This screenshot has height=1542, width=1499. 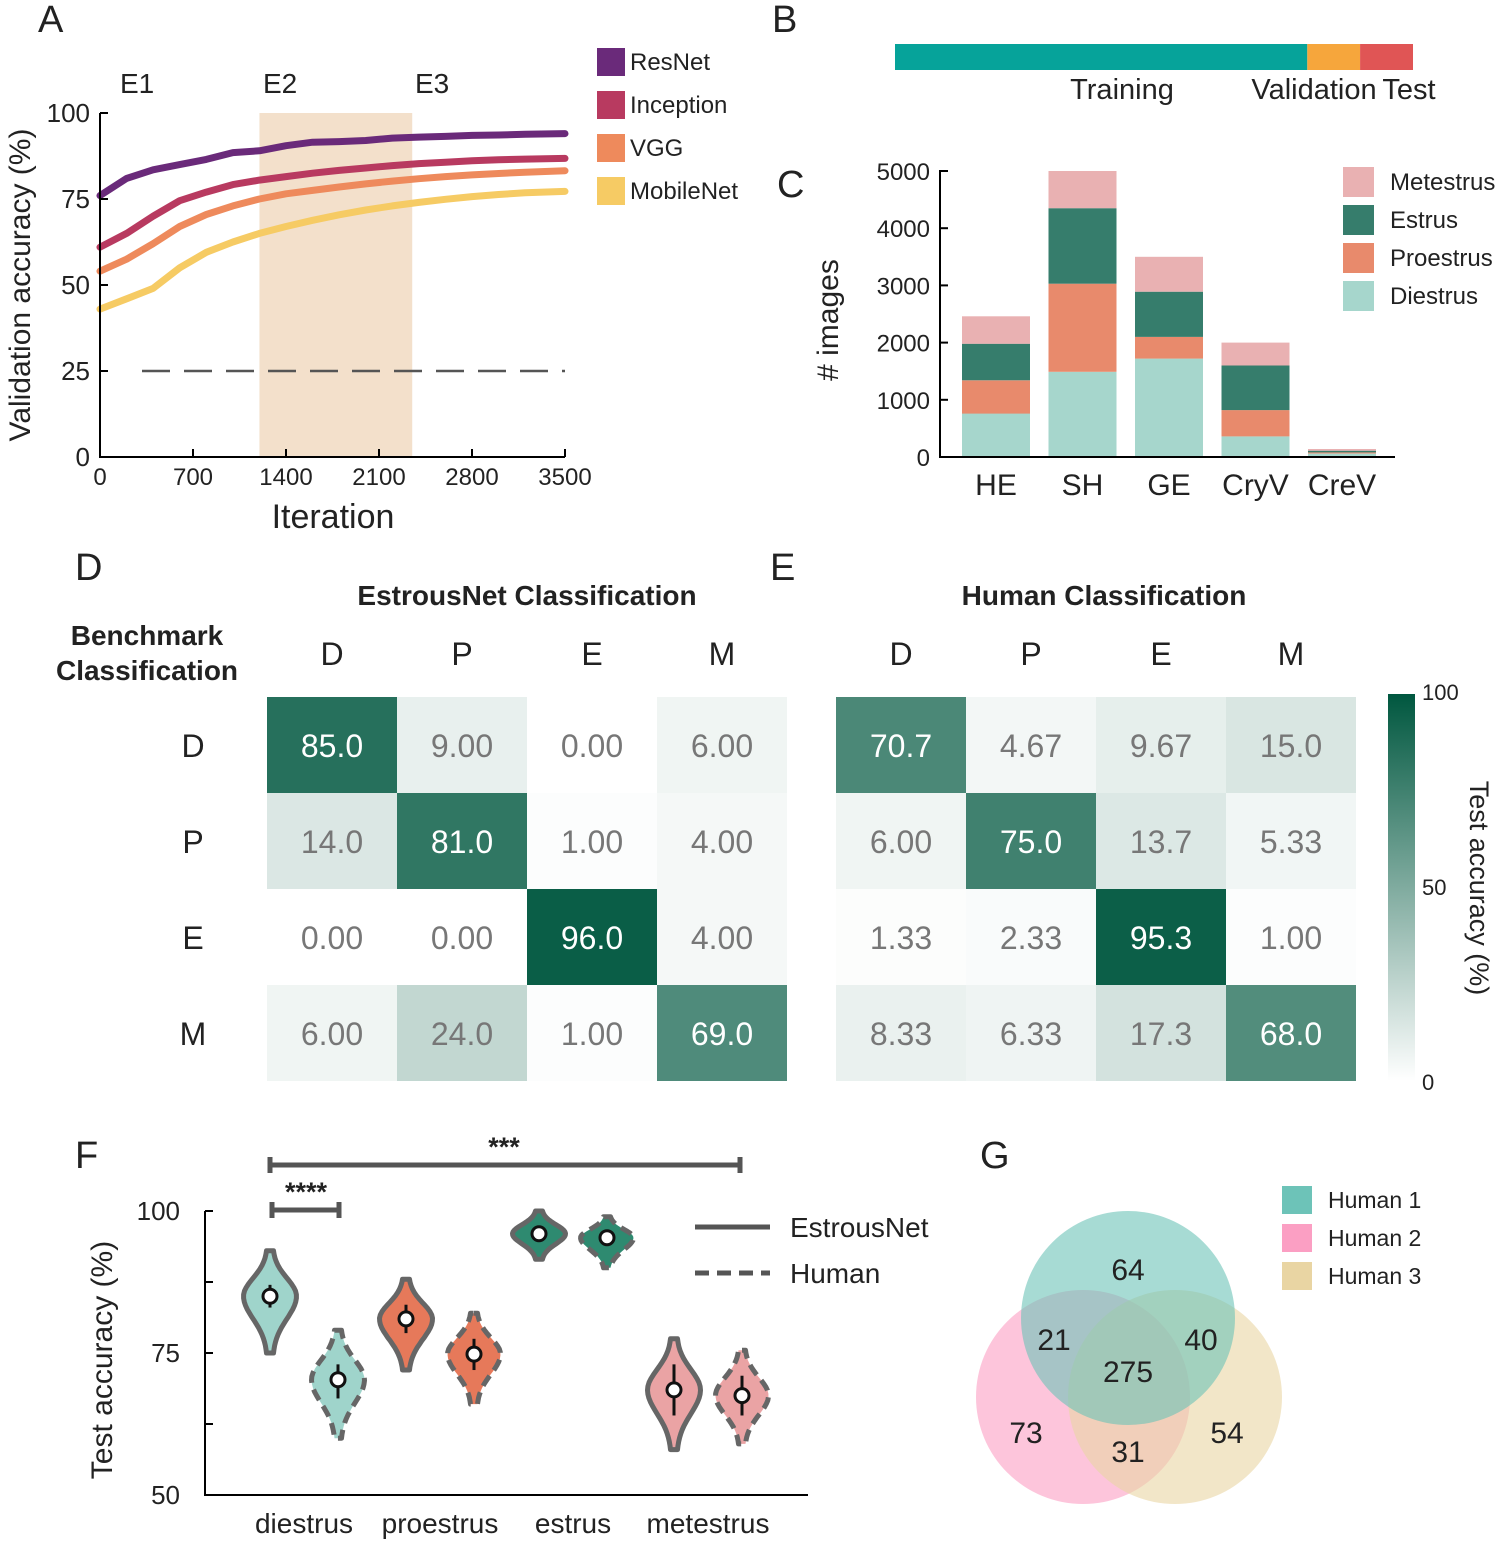 What do you see at coordinates (1031, 842) in the screenshot?
I see `human-cell-label-1-1: 75.0` at bounding box center [1031, 842].